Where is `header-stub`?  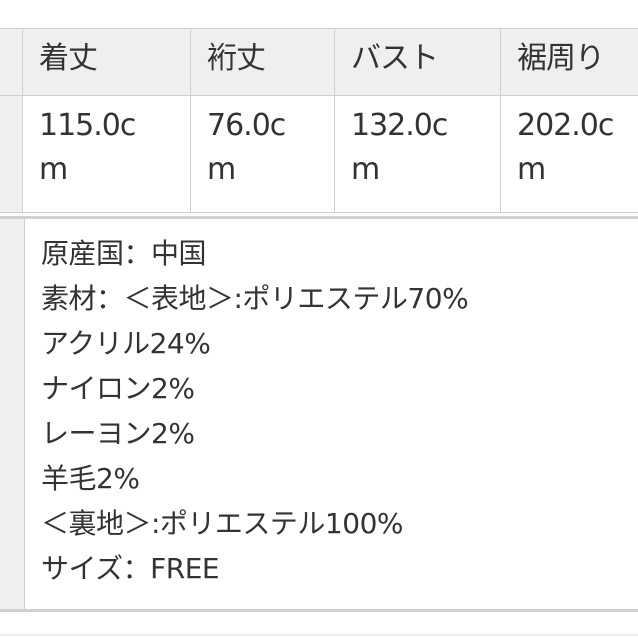
header-stub is located at coordinates (11, 62).